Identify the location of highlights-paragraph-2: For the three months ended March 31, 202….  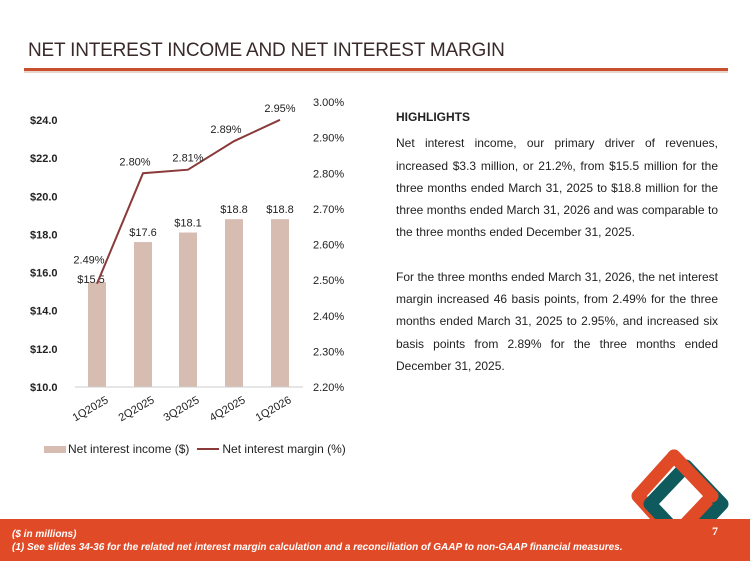
(557, 321).